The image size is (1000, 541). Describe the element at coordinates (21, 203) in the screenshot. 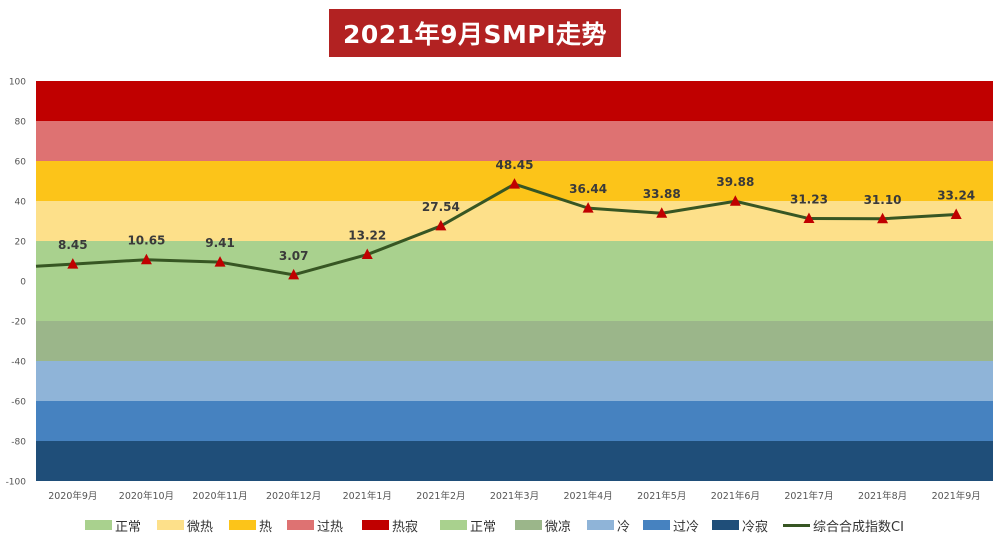

I see `y-tick-label: 40` at that location.